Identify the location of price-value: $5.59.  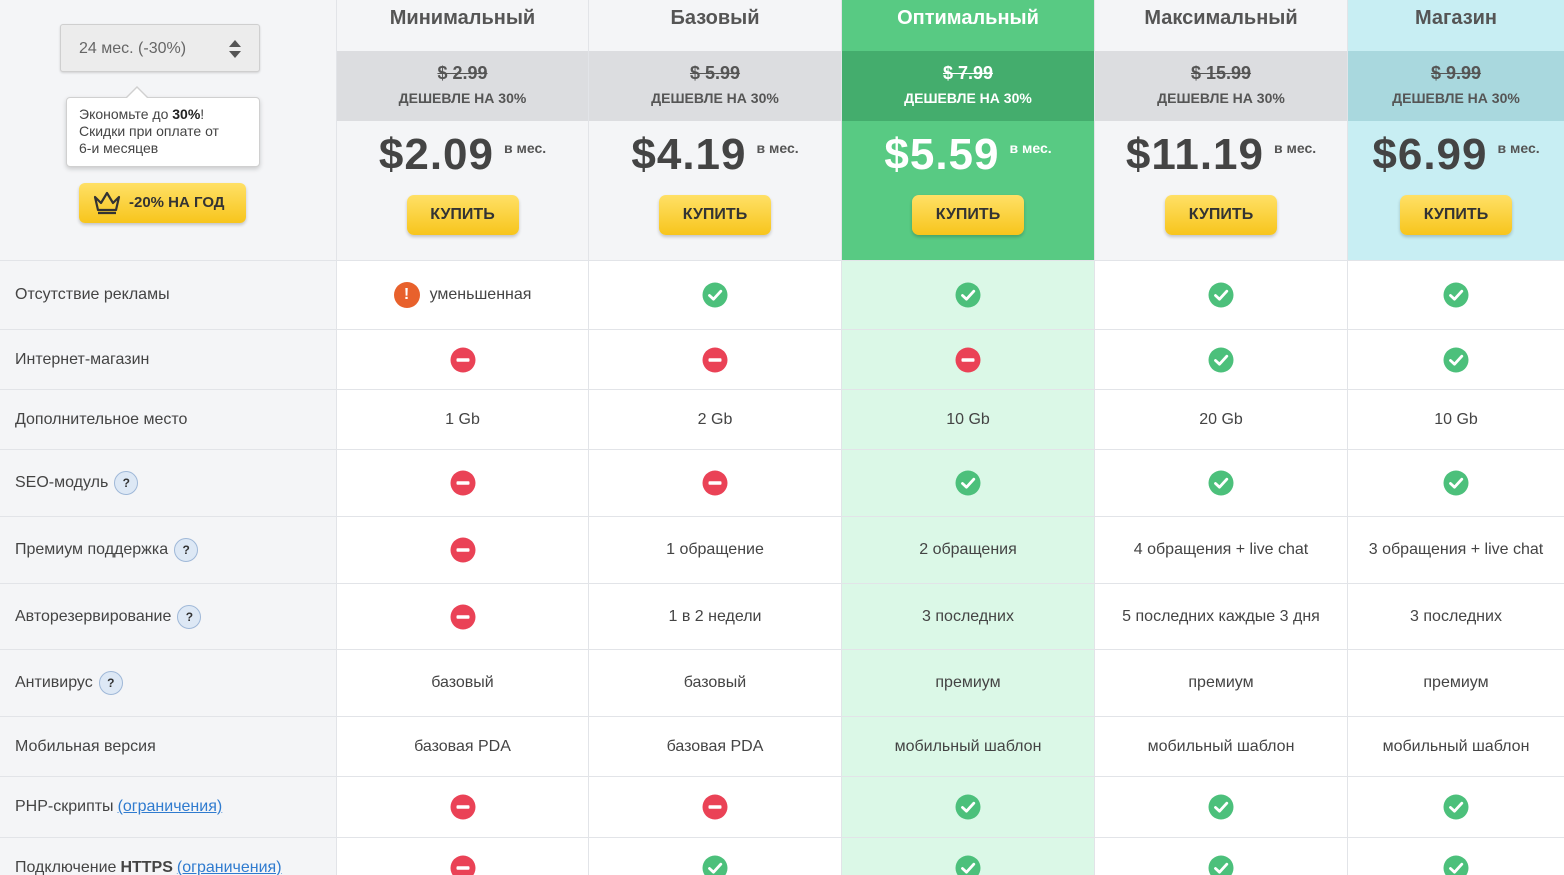
(942, 154).